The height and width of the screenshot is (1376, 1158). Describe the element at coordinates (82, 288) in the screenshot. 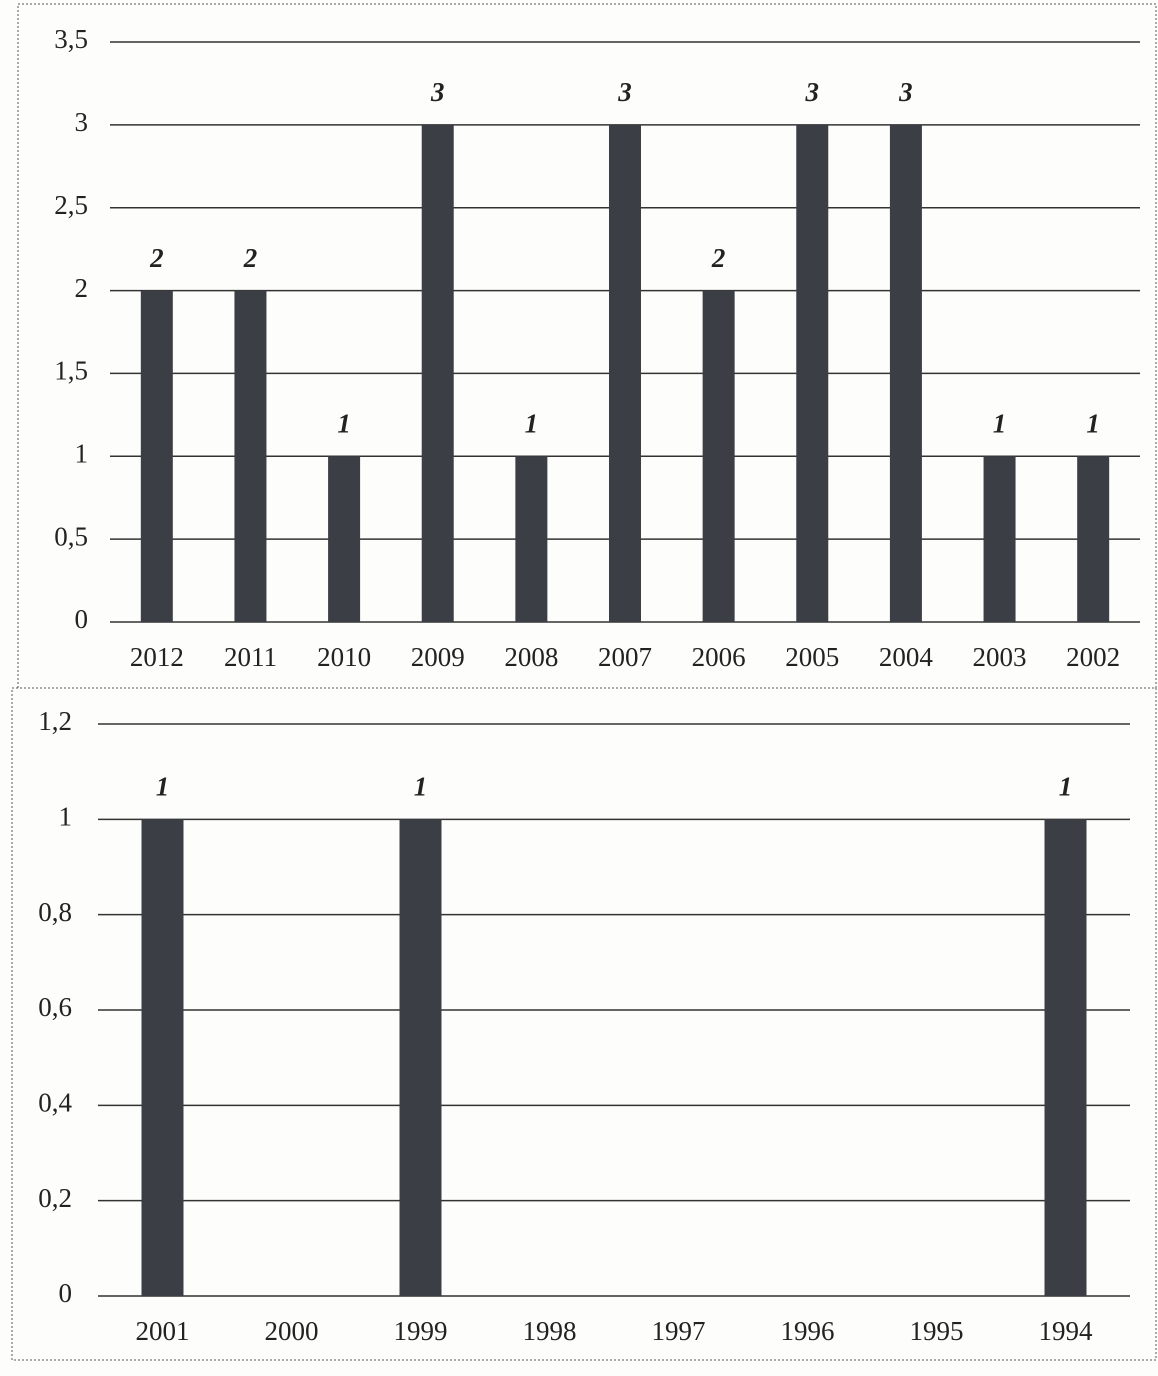

I see `y-tick-label: 2` at that location.